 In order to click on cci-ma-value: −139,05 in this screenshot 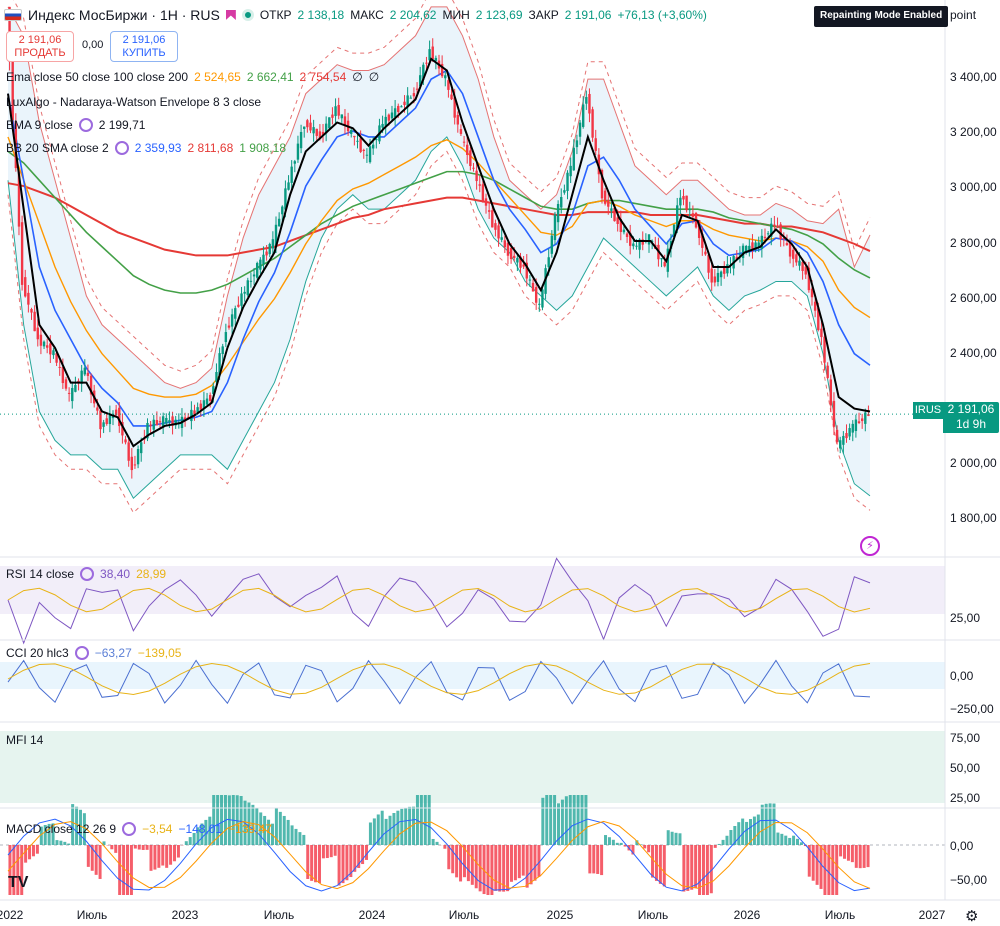, I will do `click(159, 653)`.